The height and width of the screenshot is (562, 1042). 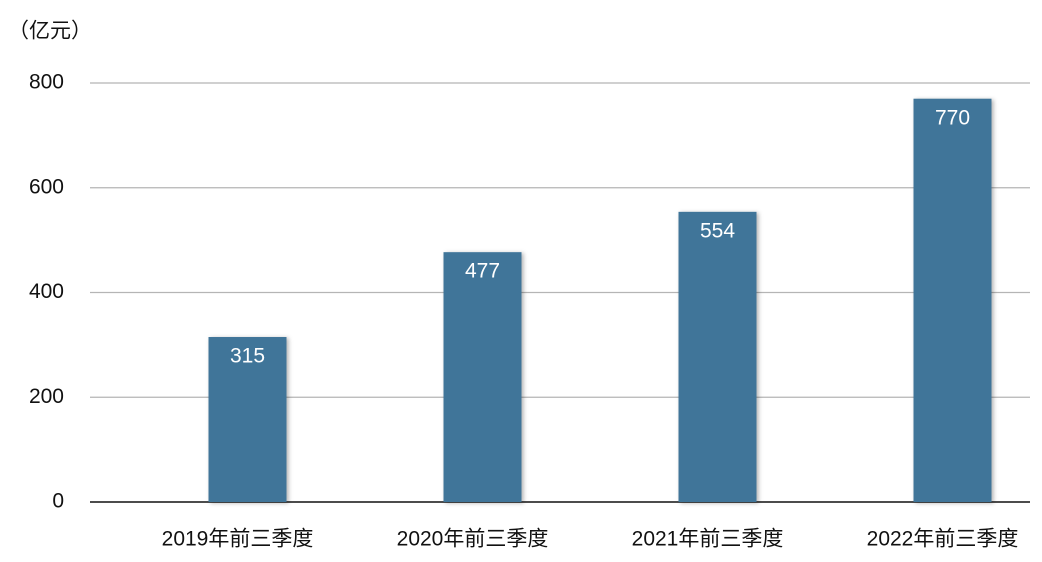 What do you see at coordinates (50, 31) in the screenshot?
I see `y-axis-label: （亿元）` at bounding box center [50, 31].